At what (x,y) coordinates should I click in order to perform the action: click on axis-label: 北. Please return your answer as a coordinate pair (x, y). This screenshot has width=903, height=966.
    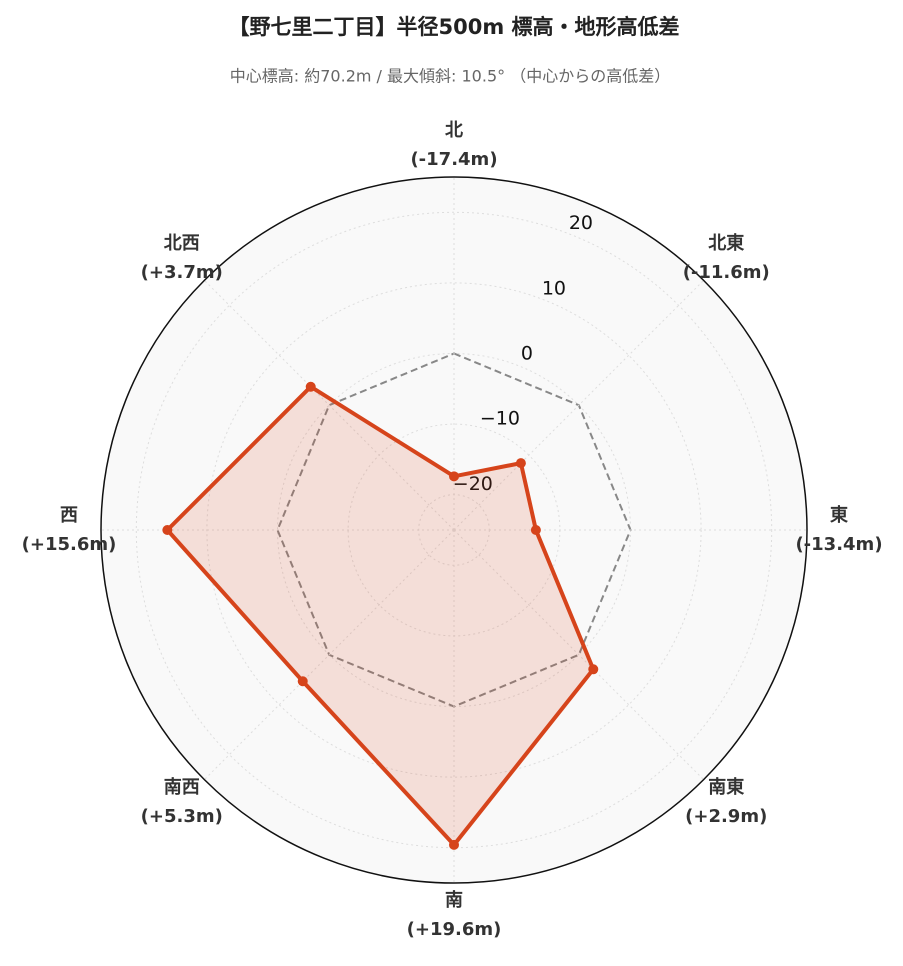
    Looking at the image, I should click on (454, 130).